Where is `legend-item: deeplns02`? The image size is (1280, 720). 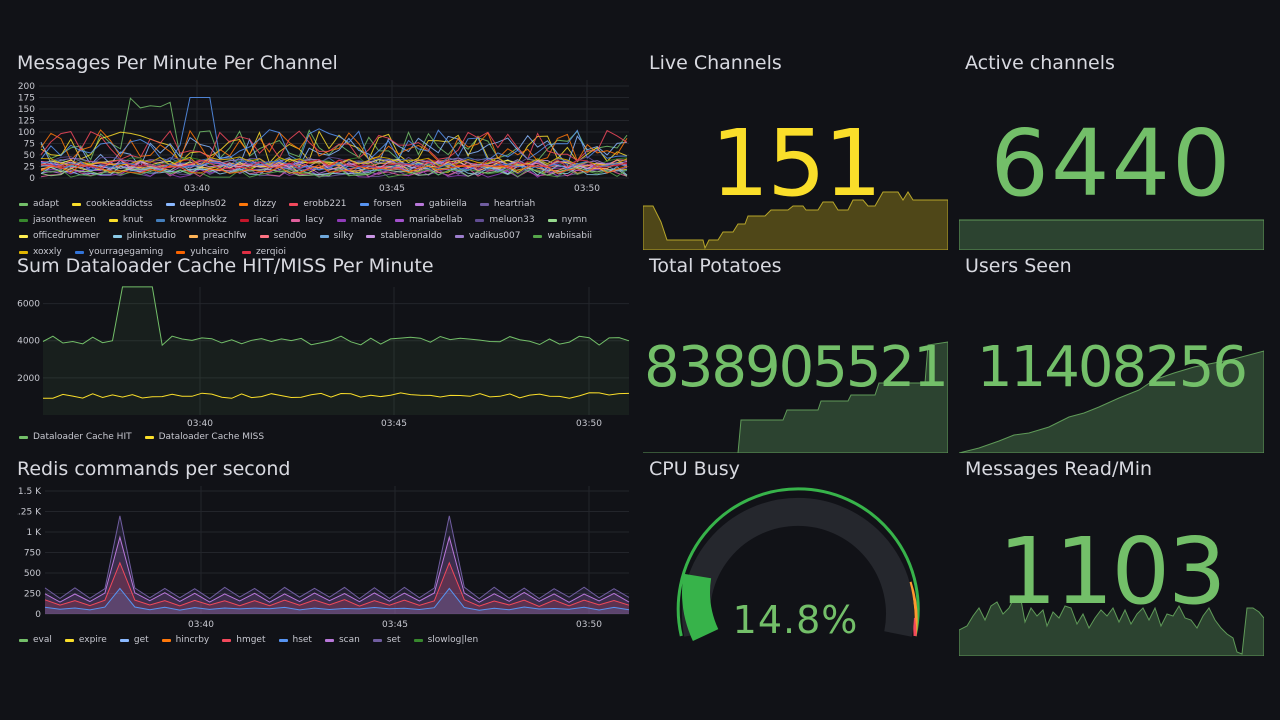
legend-item: deeplns02 is located at coordinates (196, 204).